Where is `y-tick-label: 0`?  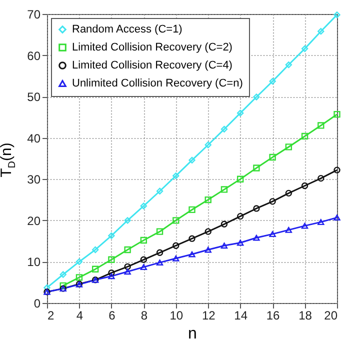
y-tick-label: 0 is located at coordinates (37, 303).